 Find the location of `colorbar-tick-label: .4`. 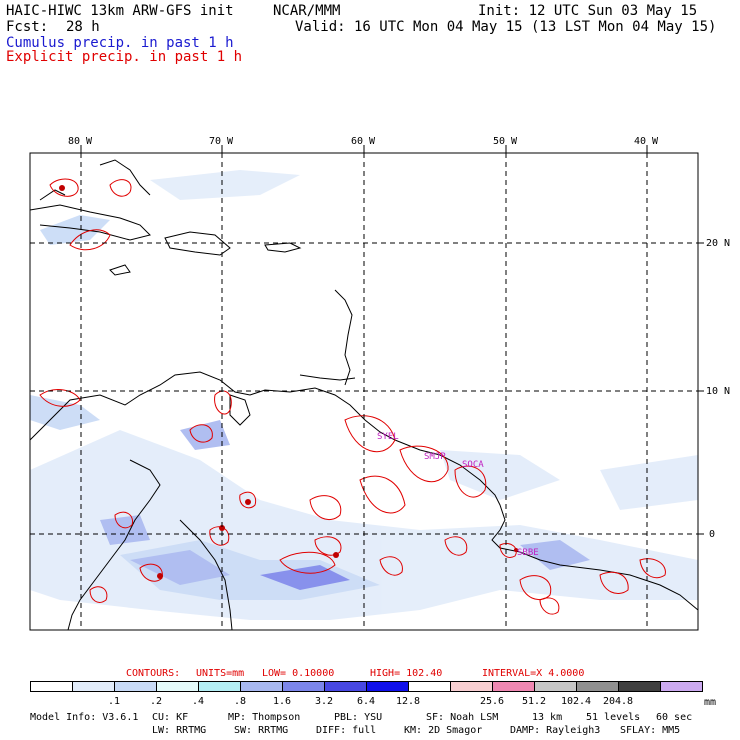

colorbar-tick-label: .4 is located at coordinates (198, 701).